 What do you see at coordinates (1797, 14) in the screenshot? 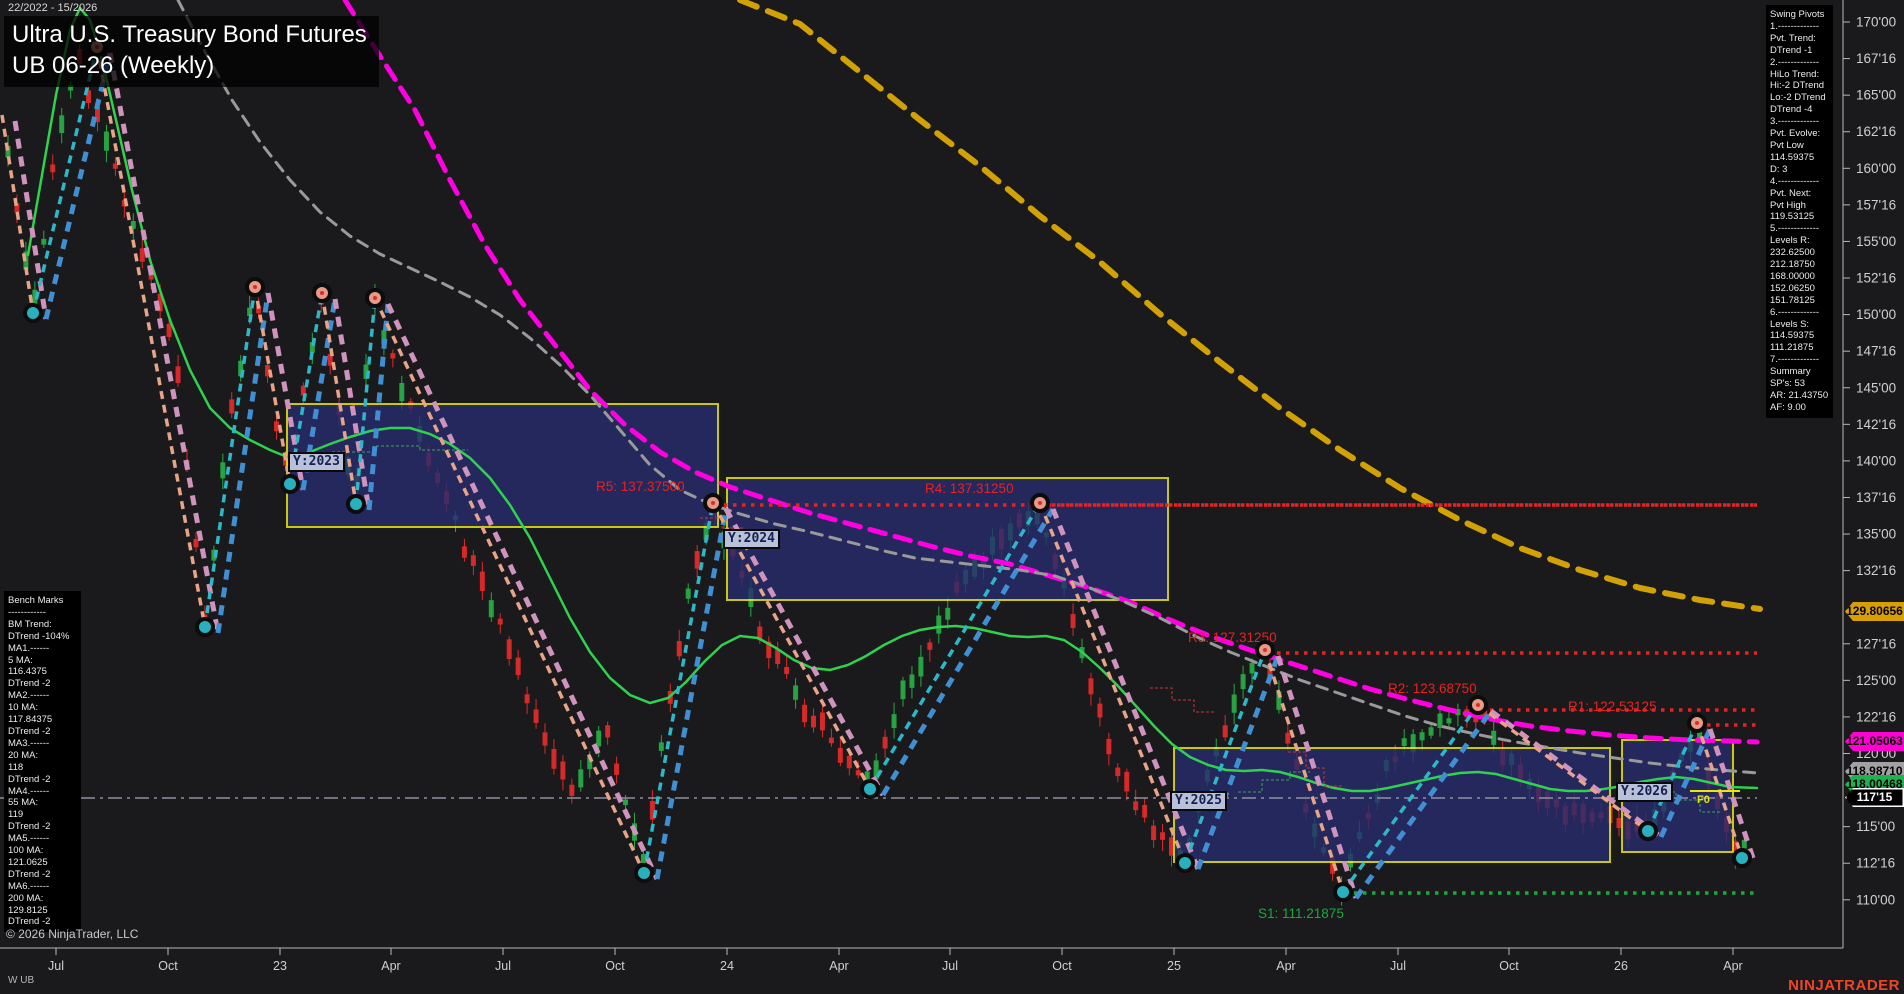
I see `swing-pivots-line: Swing Pivots` at bounding box center [1797, 14].